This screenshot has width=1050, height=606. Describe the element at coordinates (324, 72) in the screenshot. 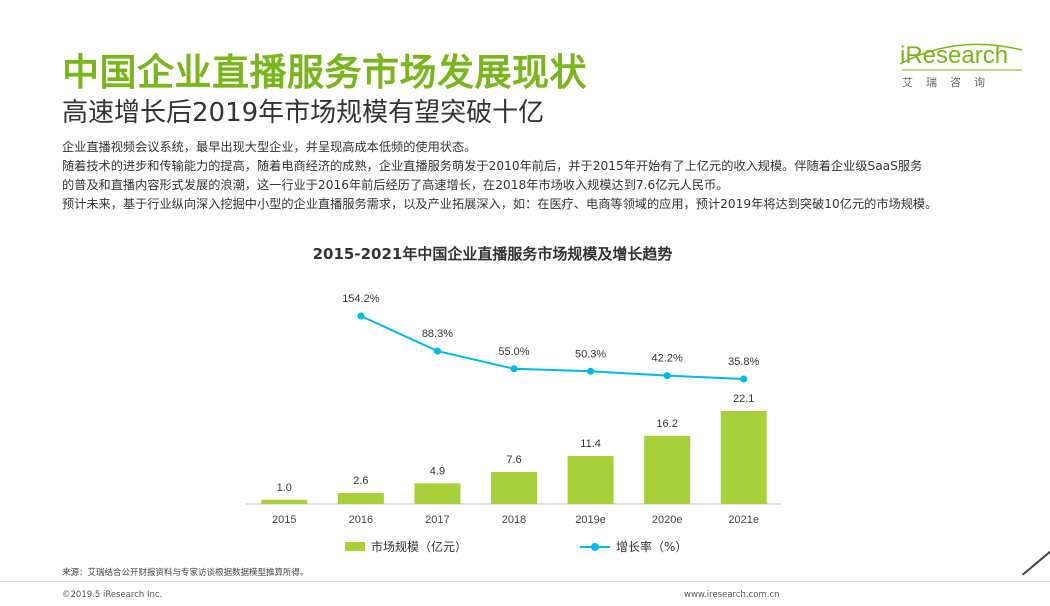

I see `page-title: 中国企业直播服务市场发展现状` at that location.